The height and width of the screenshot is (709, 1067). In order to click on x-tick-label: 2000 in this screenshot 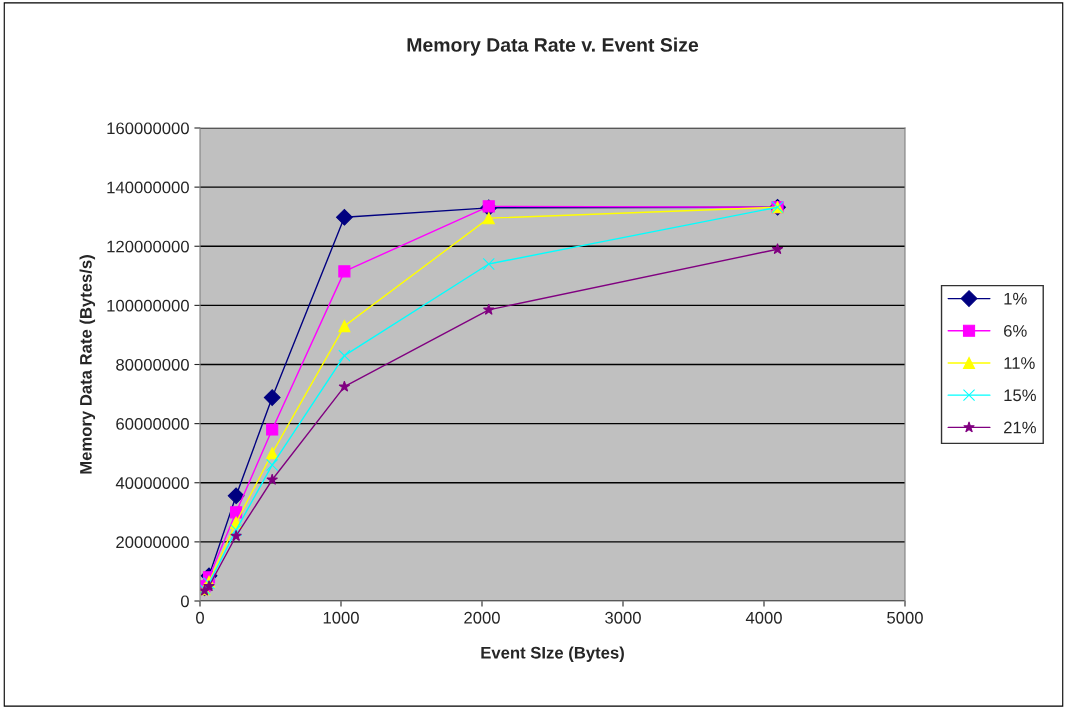, I will do `click(482, 617)`.